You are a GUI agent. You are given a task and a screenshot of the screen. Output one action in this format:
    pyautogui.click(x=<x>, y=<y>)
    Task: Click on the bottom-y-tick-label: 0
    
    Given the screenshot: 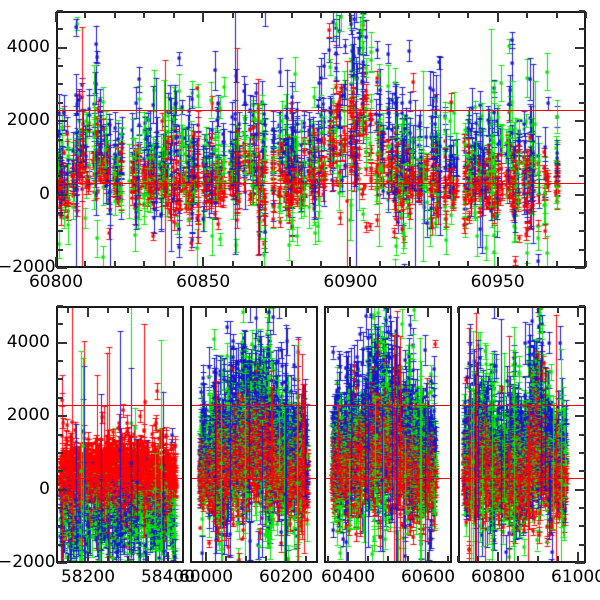 What is the action you would take?
    pyautogui.click(x=44, y=488)
    